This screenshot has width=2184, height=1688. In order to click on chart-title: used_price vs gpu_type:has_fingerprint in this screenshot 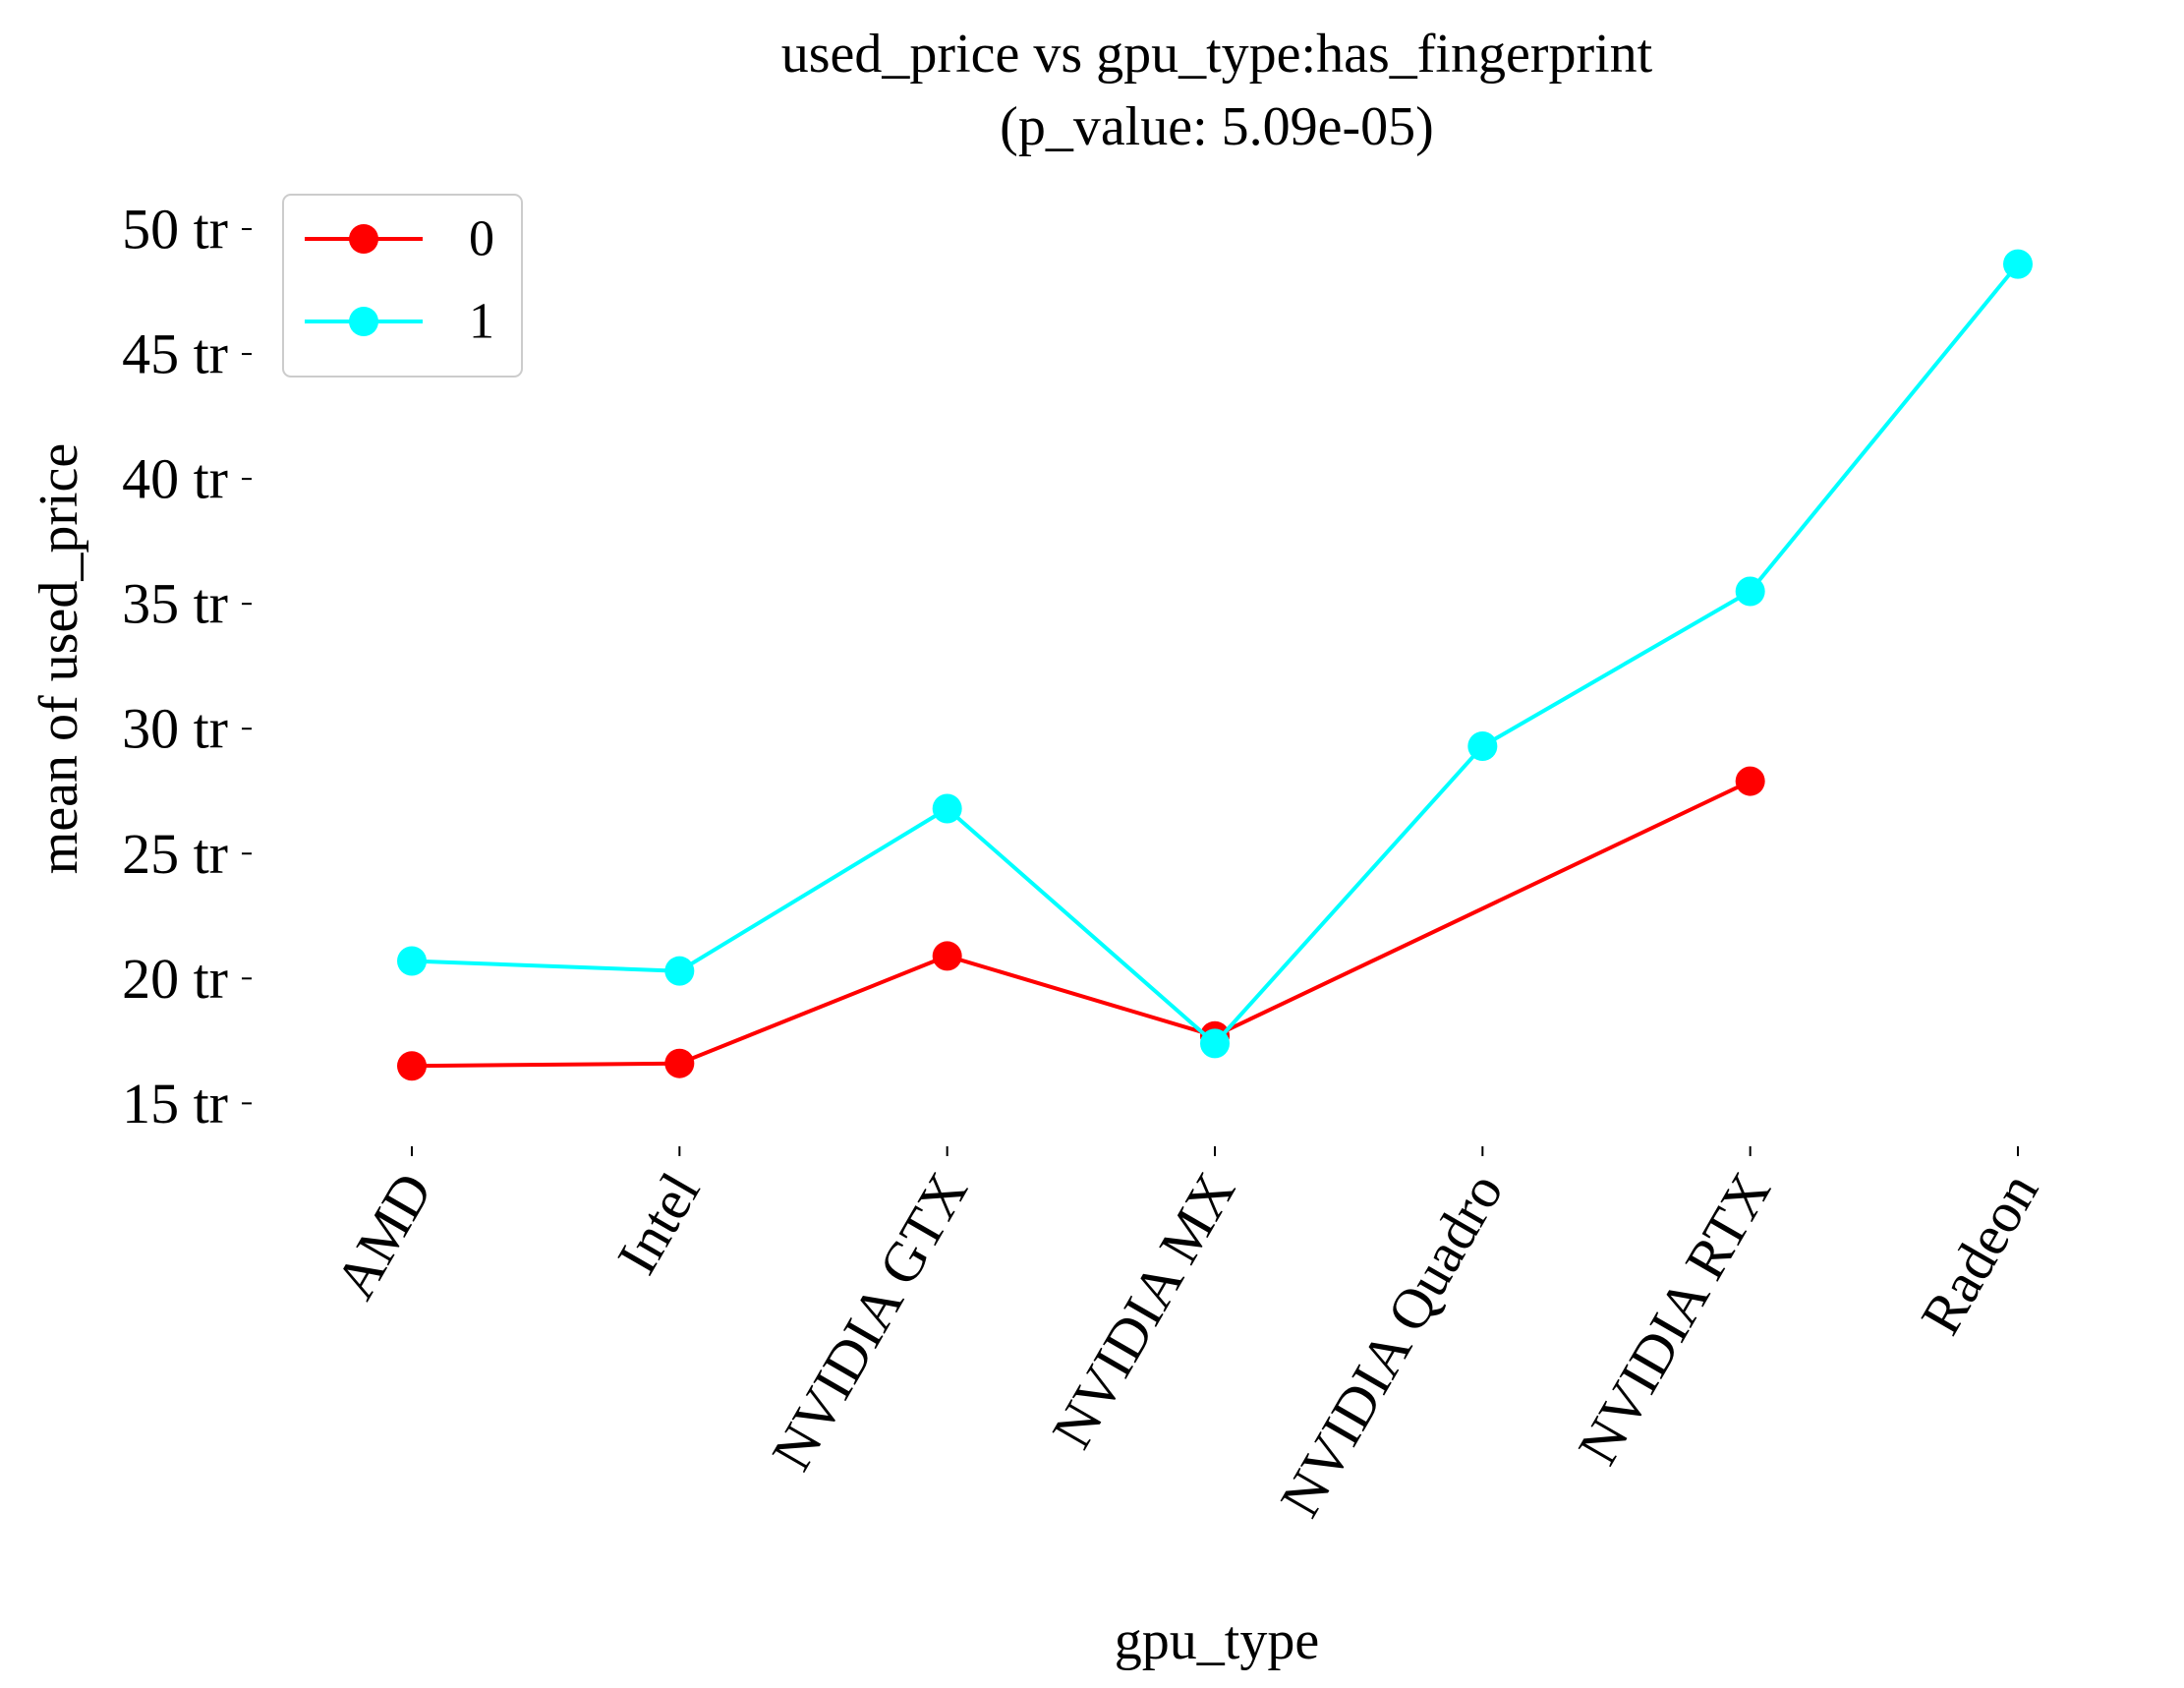, I will do `click(1217, 54)`.